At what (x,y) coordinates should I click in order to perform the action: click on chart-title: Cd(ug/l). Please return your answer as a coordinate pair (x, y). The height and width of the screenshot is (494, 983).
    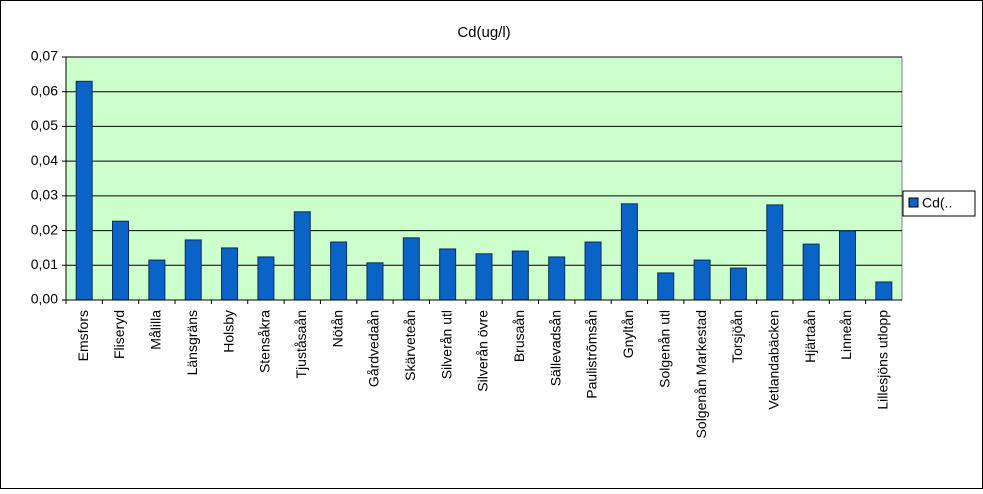
    Looking at the image, I should click on (483, 32).